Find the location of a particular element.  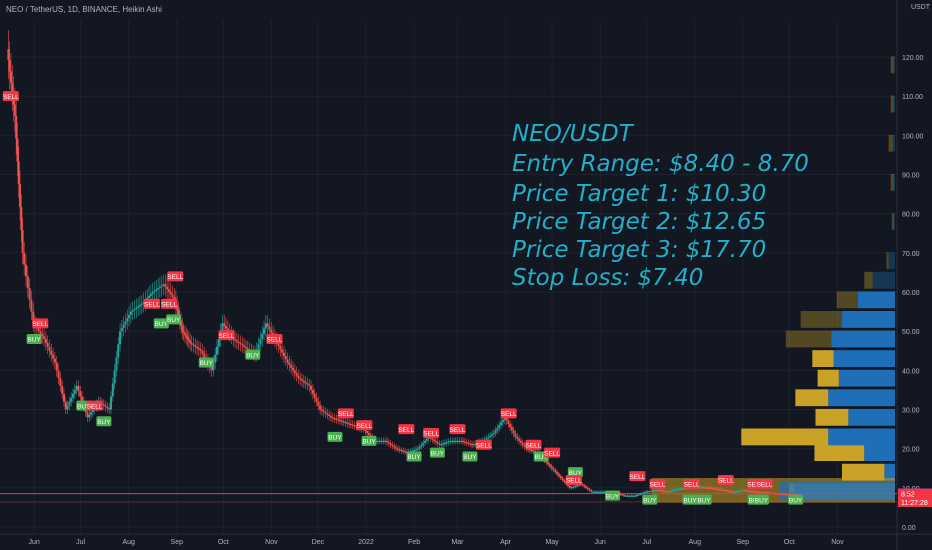

x-tick-label: May is located at coordinates (552, 542).